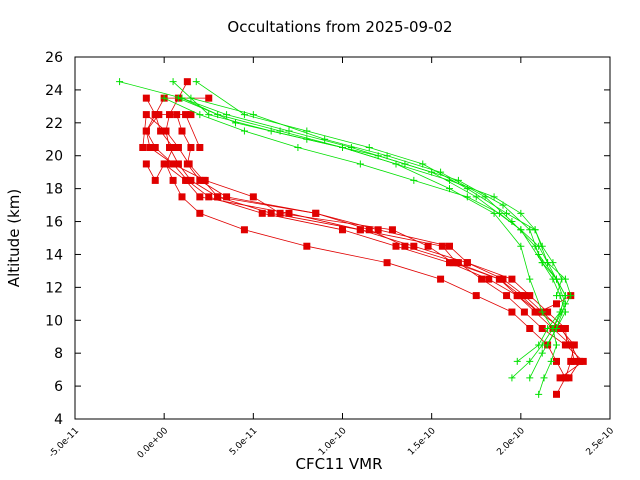 The width and height of the screenshot is (640, 480). I want to click on y-axis-label: Altitude (km), so click(14, 238).